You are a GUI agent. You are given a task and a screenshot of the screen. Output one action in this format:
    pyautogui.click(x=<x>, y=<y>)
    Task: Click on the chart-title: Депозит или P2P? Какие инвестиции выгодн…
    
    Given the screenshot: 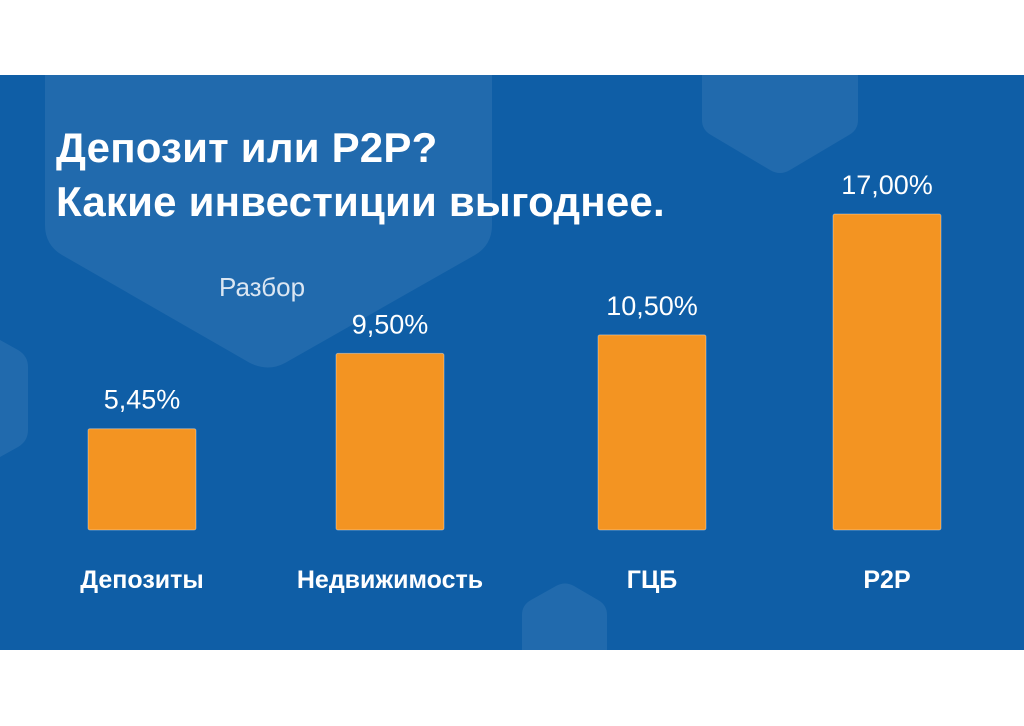 What is the action you would take?
    pyautogui.click(x=360, y=175)
    